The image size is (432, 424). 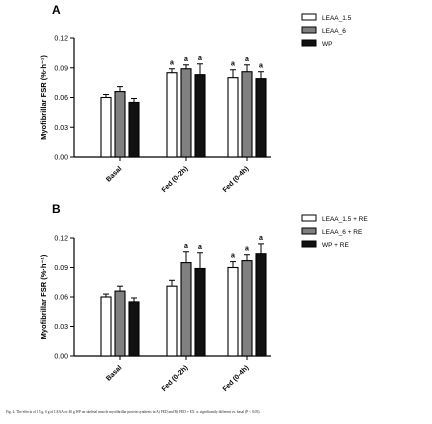 I want to click on legend-label: LEAA_1.5 + RE, so click(x=345, y=219).